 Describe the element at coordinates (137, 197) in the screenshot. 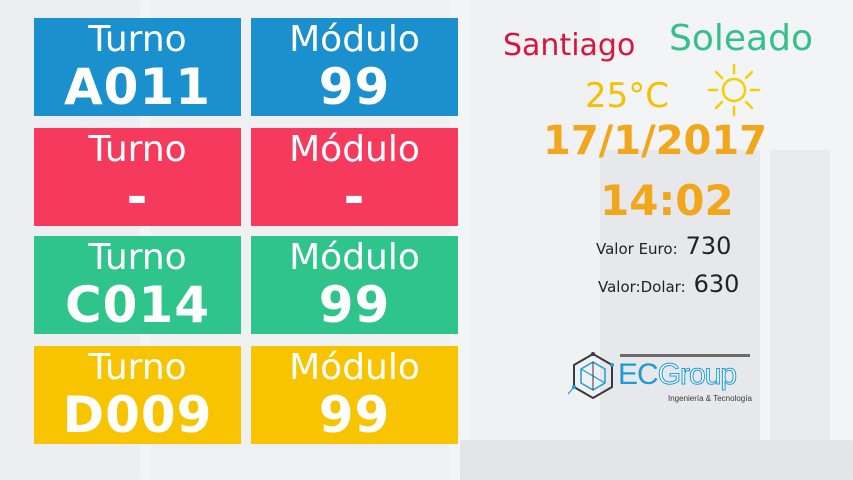

I see `turno-value: -` at that location.